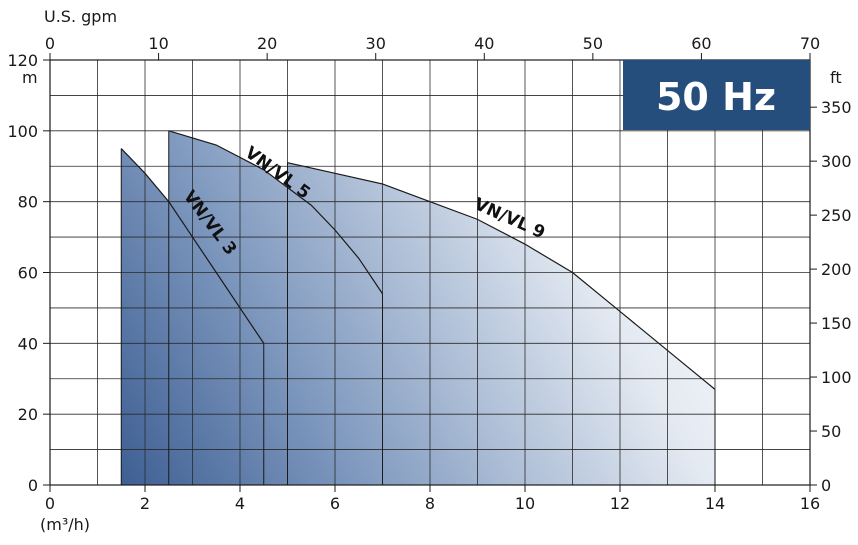 The height and width of the screenshot is (545, 858). I want to click on x-primary-tick-label: 10, so click(525, 503).